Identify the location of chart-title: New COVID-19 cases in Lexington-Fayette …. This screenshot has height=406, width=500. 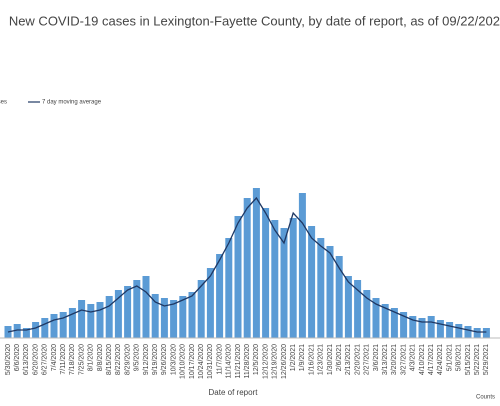
(254, 20).